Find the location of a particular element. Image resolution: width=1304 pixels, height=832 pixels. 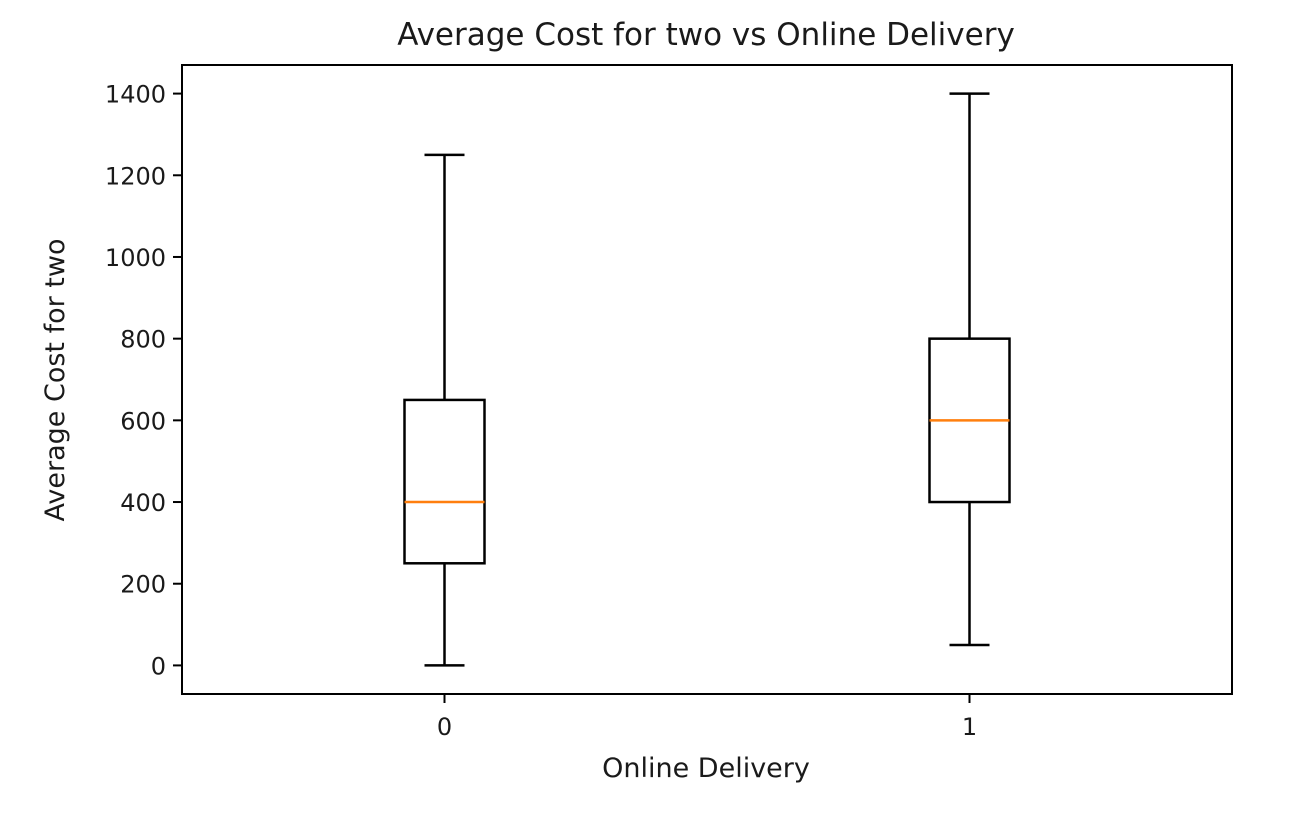

y-tick-label-1000: 1000 is located at coordinates (135, 258).